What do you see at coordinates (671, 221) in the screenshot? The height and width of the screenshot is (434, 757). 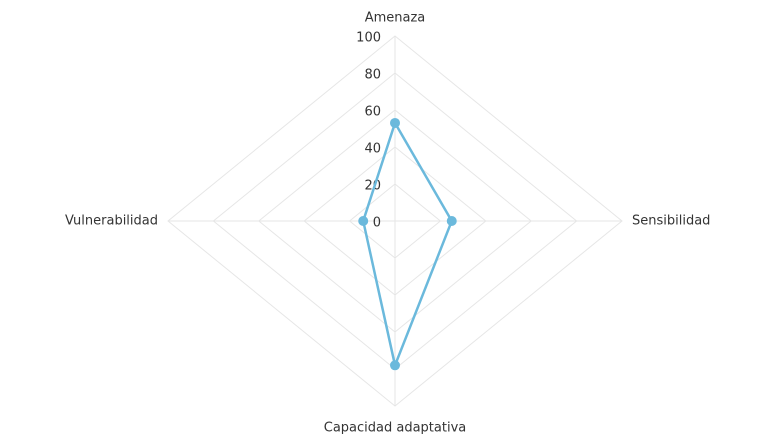 I see `axis-label: Sensibilidad` at bounding box center [671, 221].